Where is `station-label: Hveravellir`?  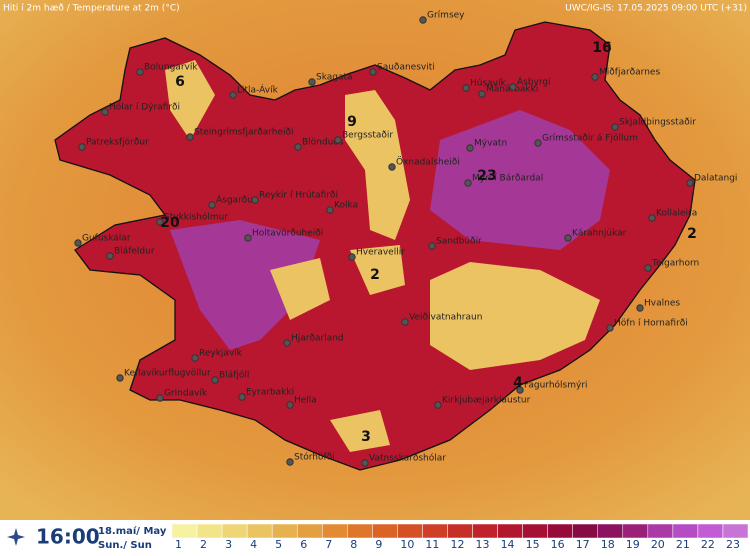 station-label: Hveravellir is located at coordinates (380, 253).